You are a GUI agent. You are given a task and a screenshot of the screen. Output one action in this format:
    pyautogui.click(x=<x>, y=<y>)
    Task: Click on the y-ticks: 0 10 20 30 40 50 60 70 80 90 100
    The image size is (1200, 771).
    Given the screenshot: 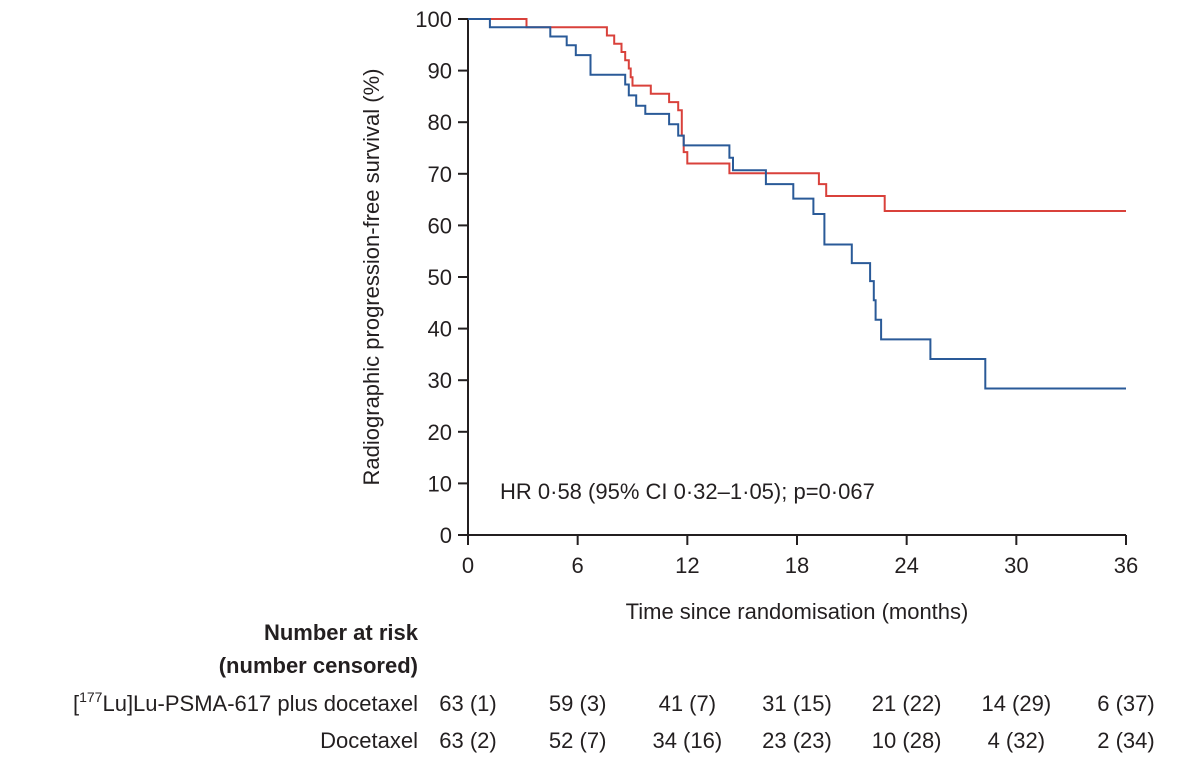 What is the action you would take?
    pyautogui.click(x=441, y=277)
    